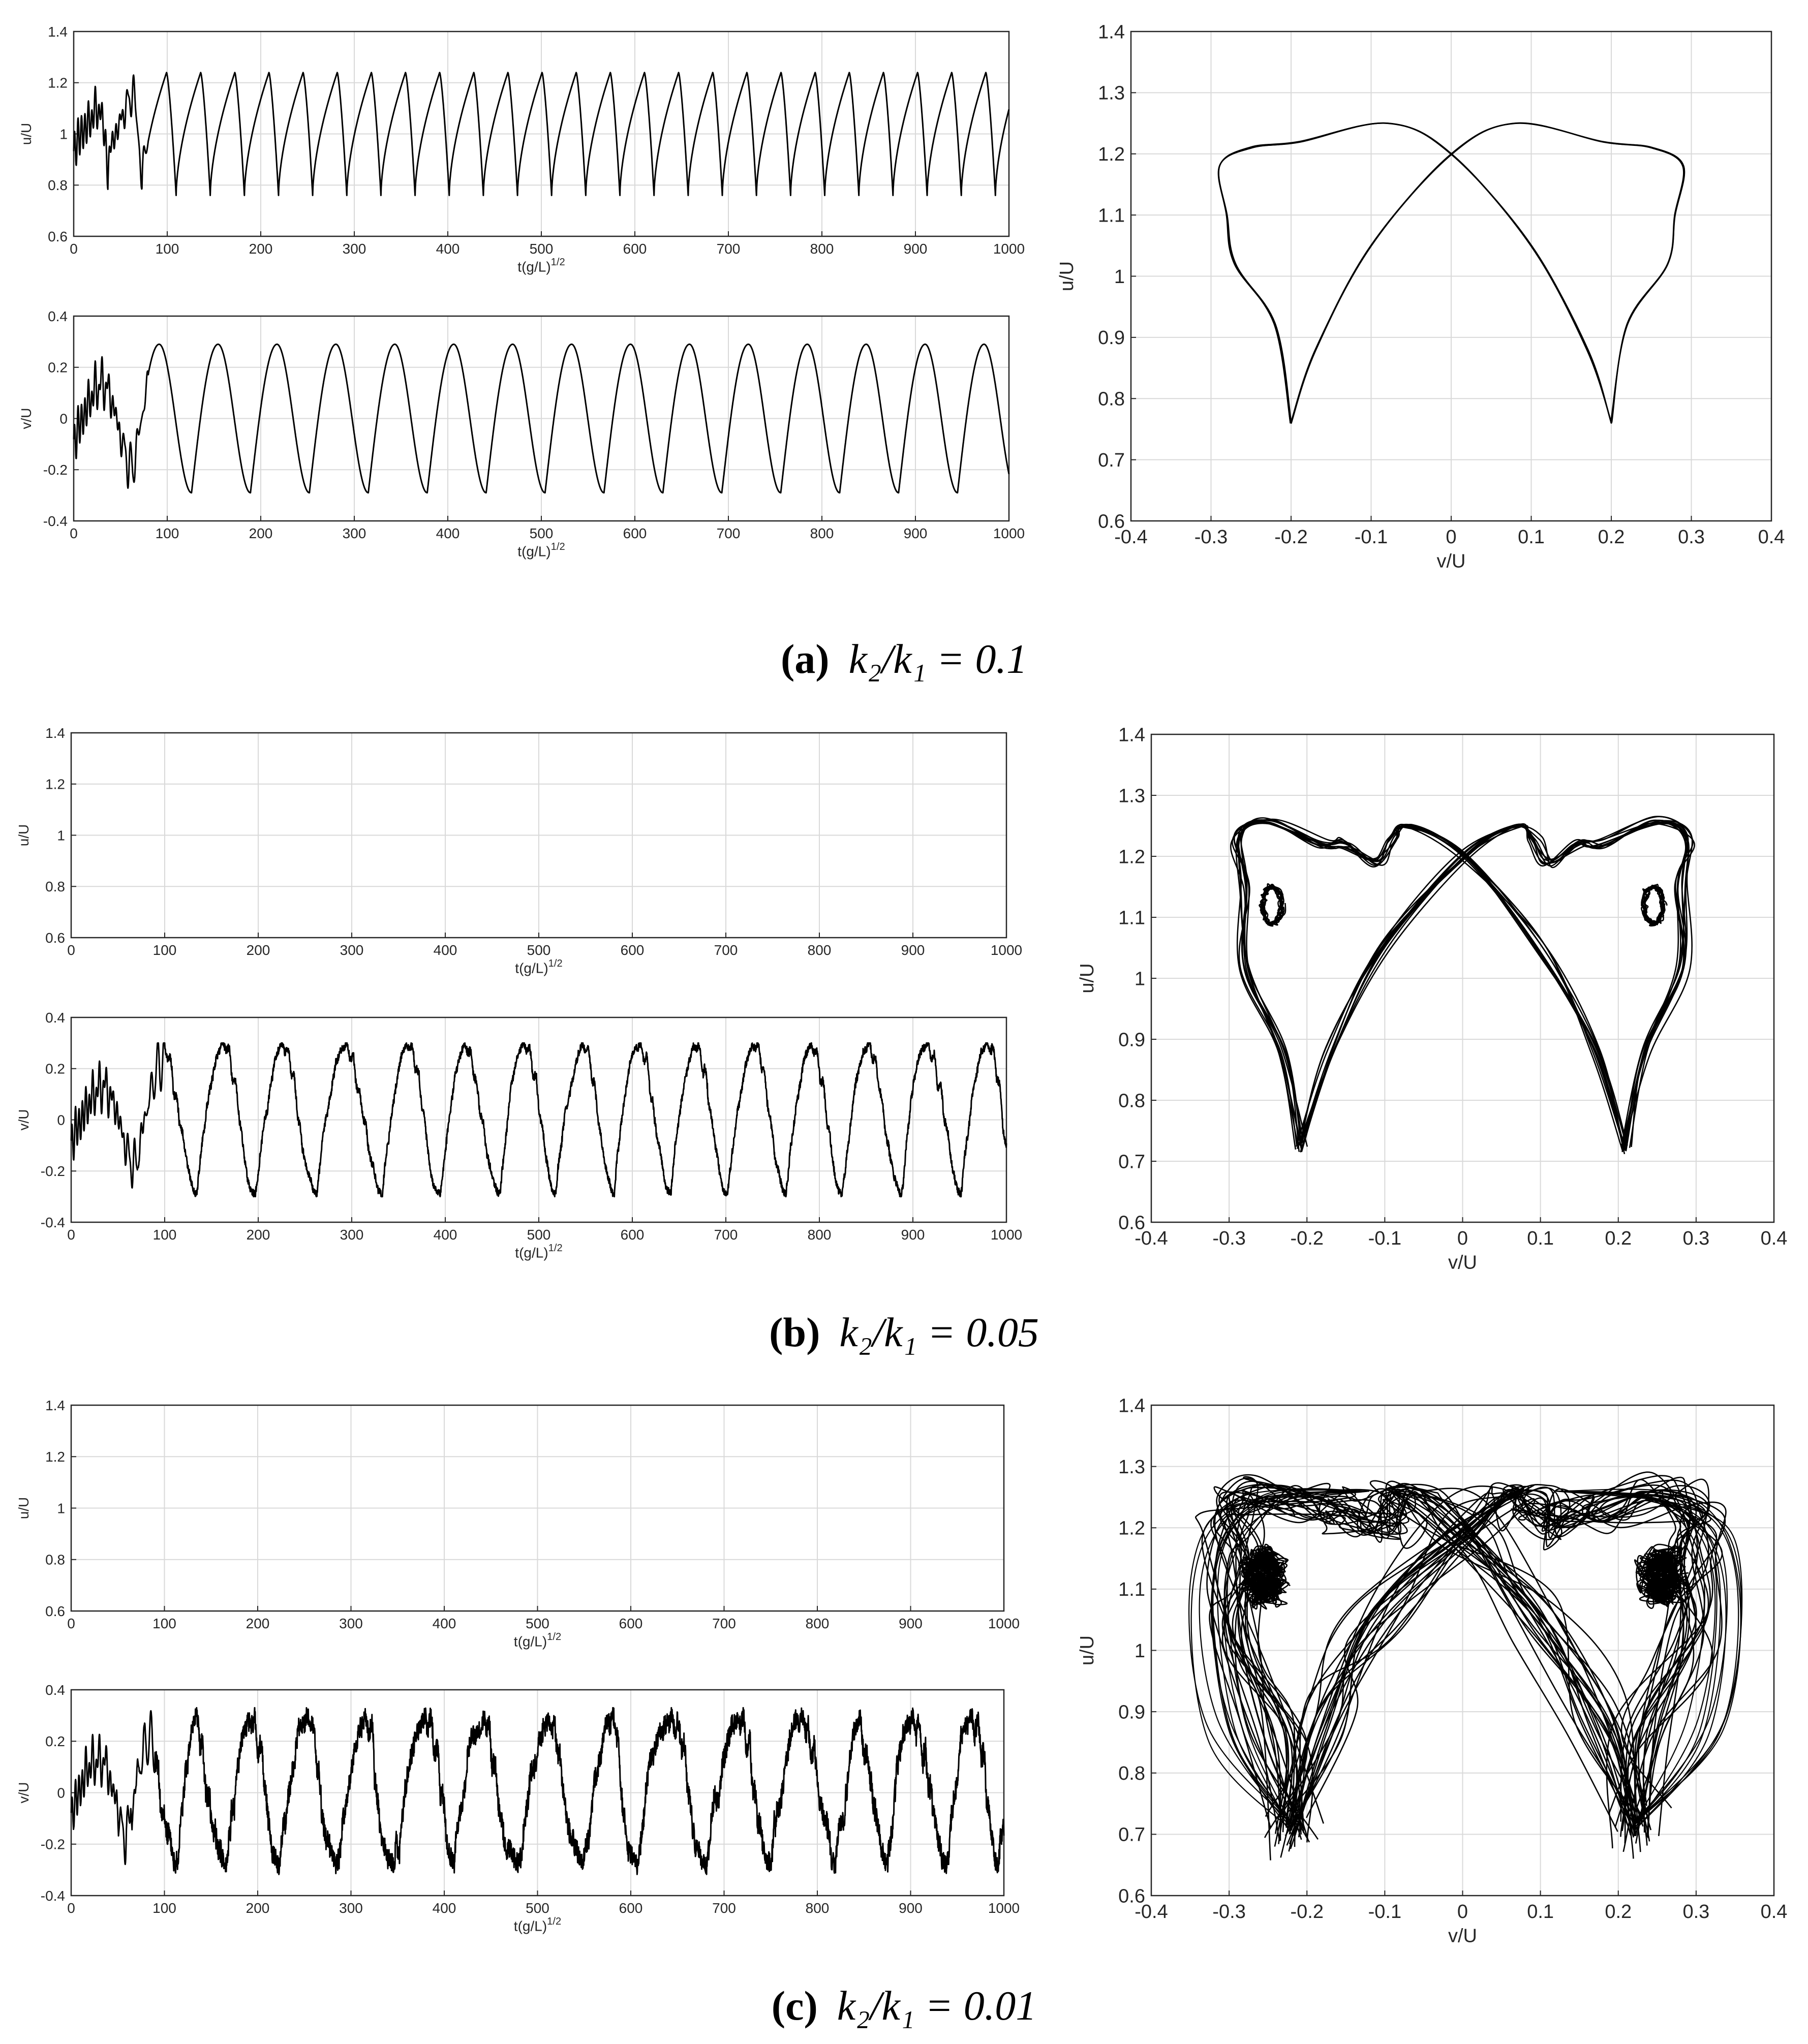 The image size is (1808, 2044). Describe the element at coordinates (1691, 537) in the screenshot. I see `a-phase-xtick-label-7: 0.3` at that location.